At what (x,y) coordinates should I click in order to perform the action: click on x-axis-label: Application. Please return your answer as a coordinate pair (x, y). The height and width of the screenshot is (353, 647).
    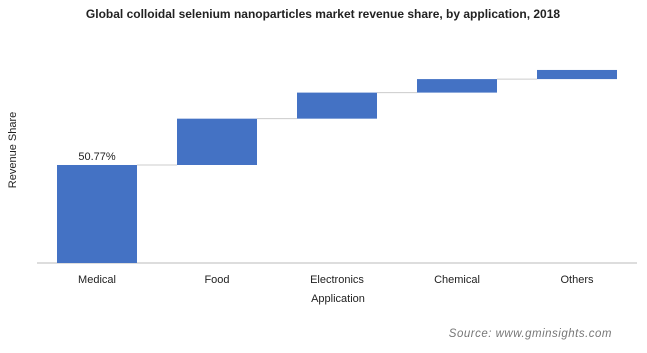
    Looking at the image, I should click on (338, 299).